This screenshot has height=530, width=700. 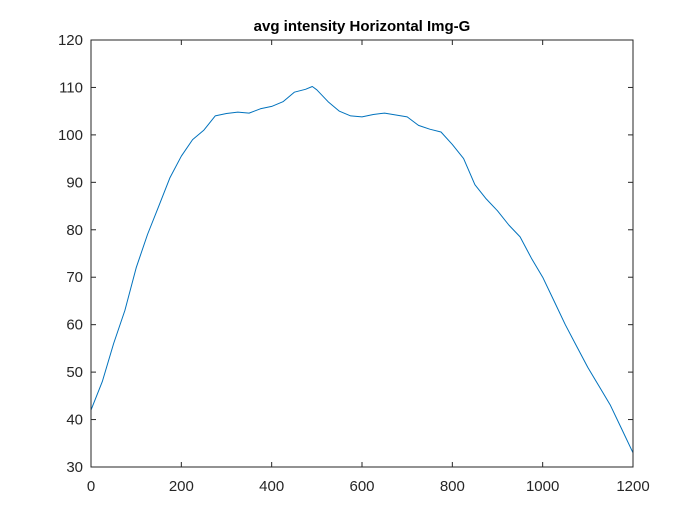 I want to click on x-tick-label: 200, so click(x=181, y=486).